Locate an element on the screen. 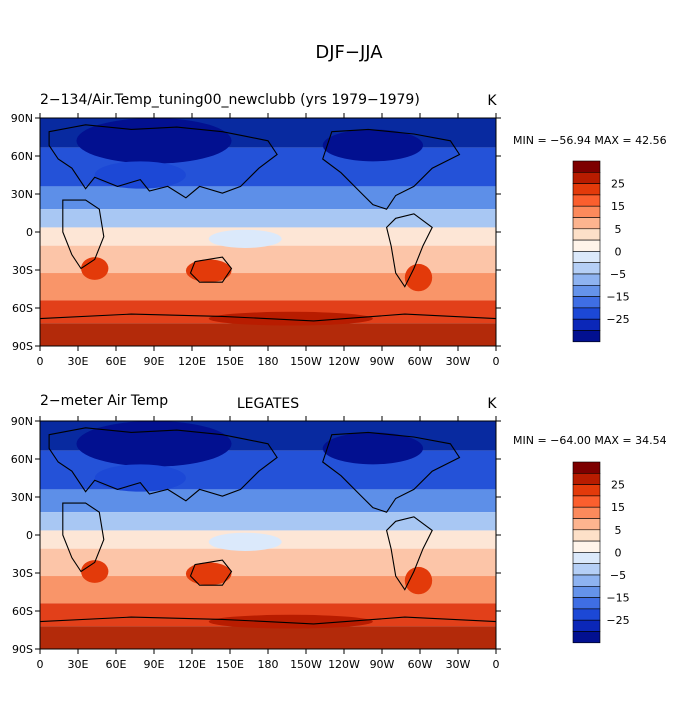 The width and height of the screenshot is (700, 705). x-tick-label: 120E is located at coordinates (192, 664).